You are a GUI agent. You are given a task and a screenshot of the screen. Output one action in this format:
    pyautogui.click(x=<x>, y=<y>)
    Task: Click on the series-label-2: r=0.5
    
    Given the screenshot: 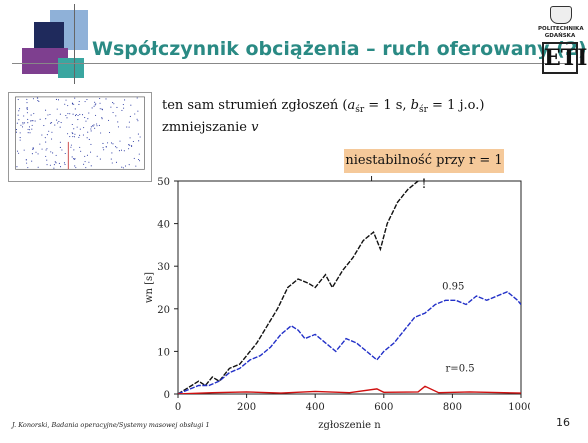 What is the action you would take?
    pyautogui.click(x=460, y=368)
    